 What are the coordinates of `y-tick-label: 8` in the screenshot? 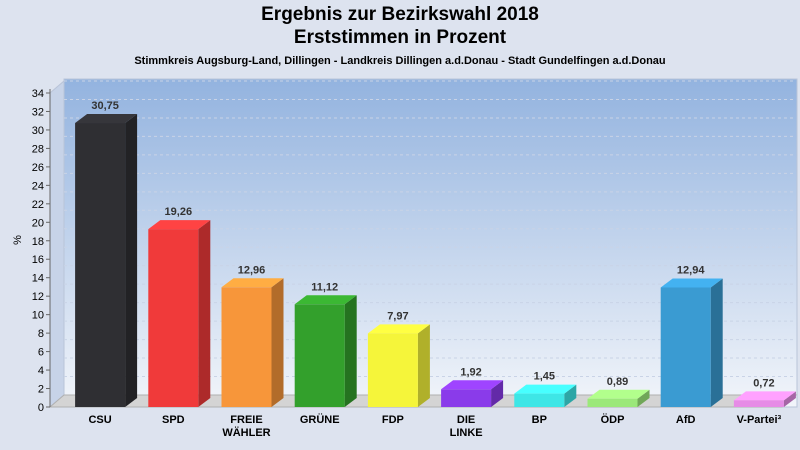 It's located at (41, 334).